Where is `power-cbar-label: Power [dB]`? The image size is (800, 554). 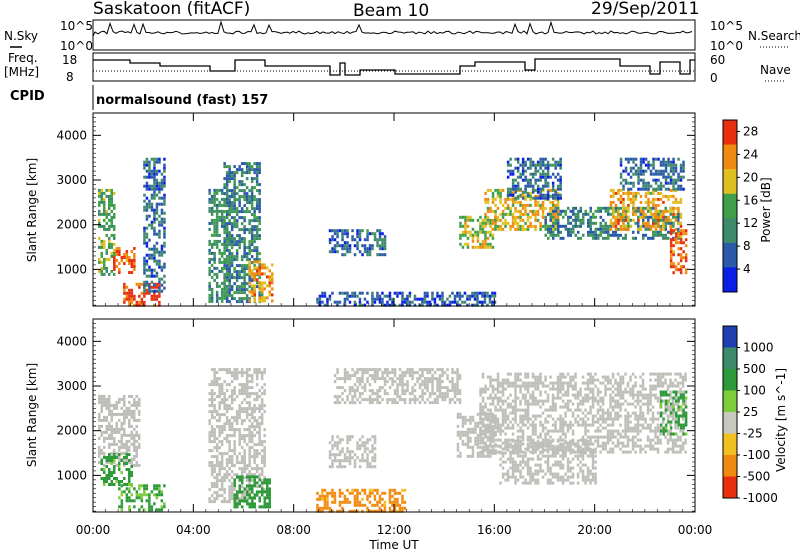
power-cbar-label: Power [dB] is located at coordinates (766, 209).